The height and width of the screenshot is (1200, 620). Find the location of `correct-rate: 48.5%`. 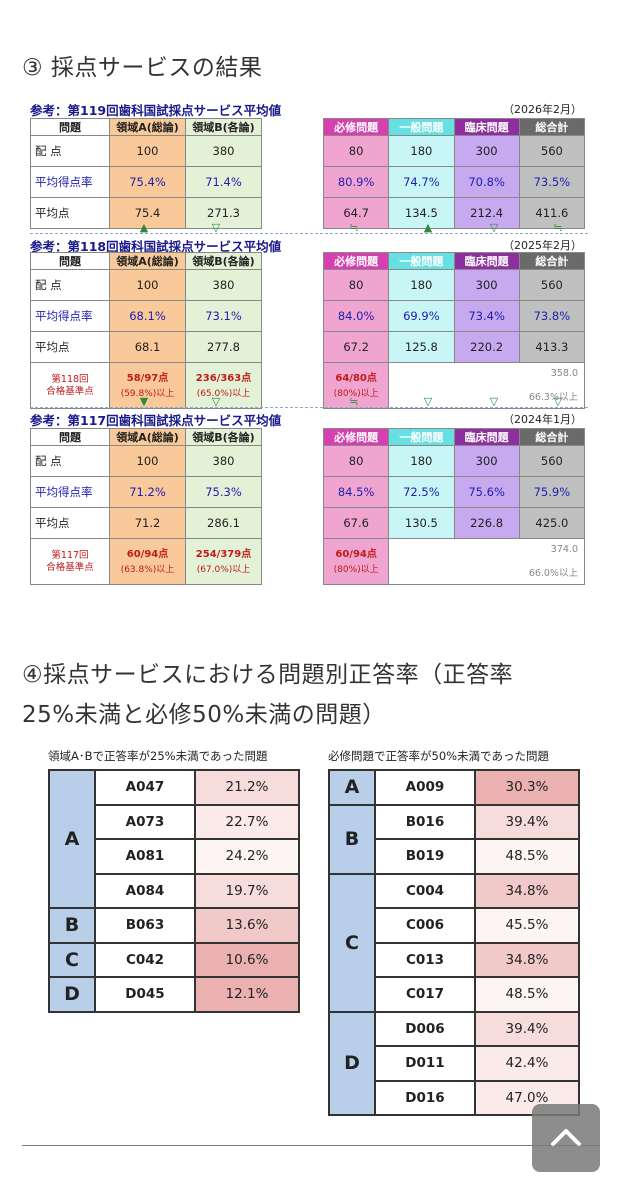

correct-rate: 48.5% is located at coordinates (527, 994).